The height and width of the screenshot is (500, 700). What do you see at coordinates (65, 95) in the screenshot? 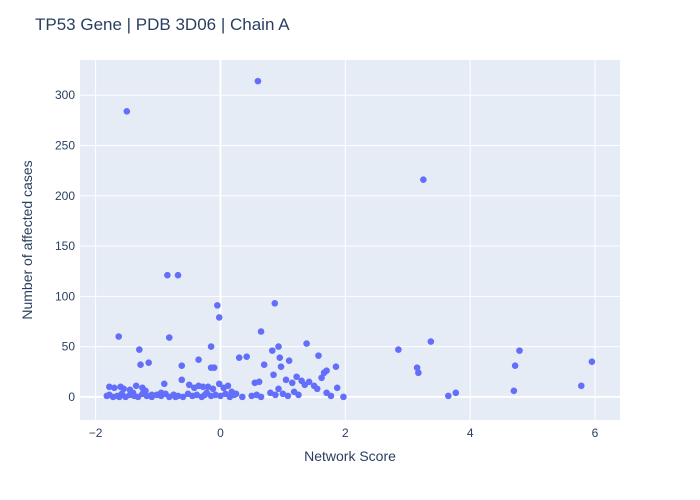
I see `y-tick-label: 300` at bounding box center [65, 95].